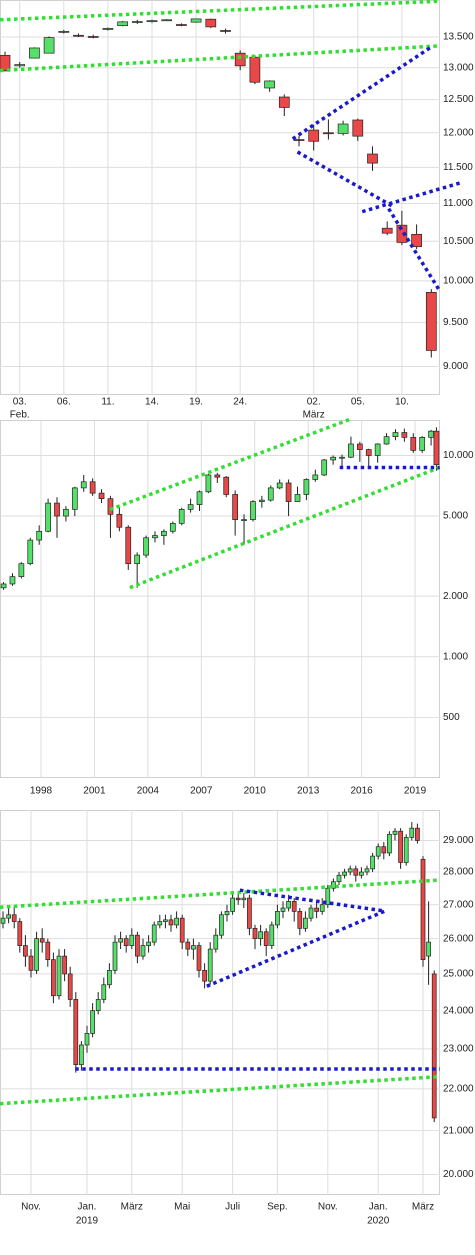  I want to click on x-tick-label: Jan., so click(378, 1206).